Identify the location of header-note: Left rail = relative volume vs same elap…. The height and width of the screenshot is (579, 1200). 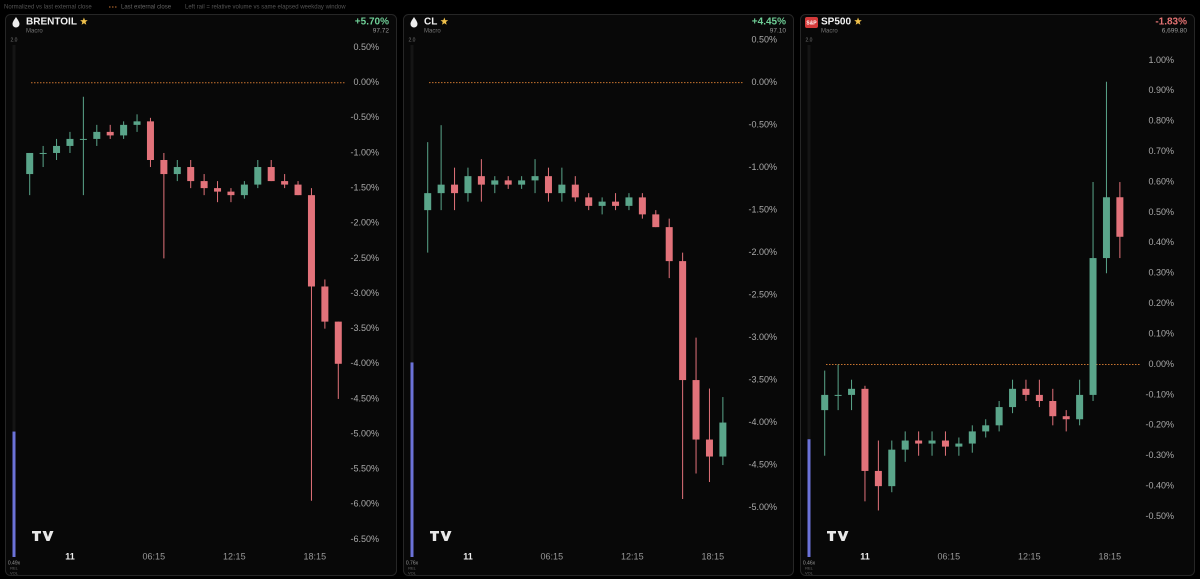
(265, 8).